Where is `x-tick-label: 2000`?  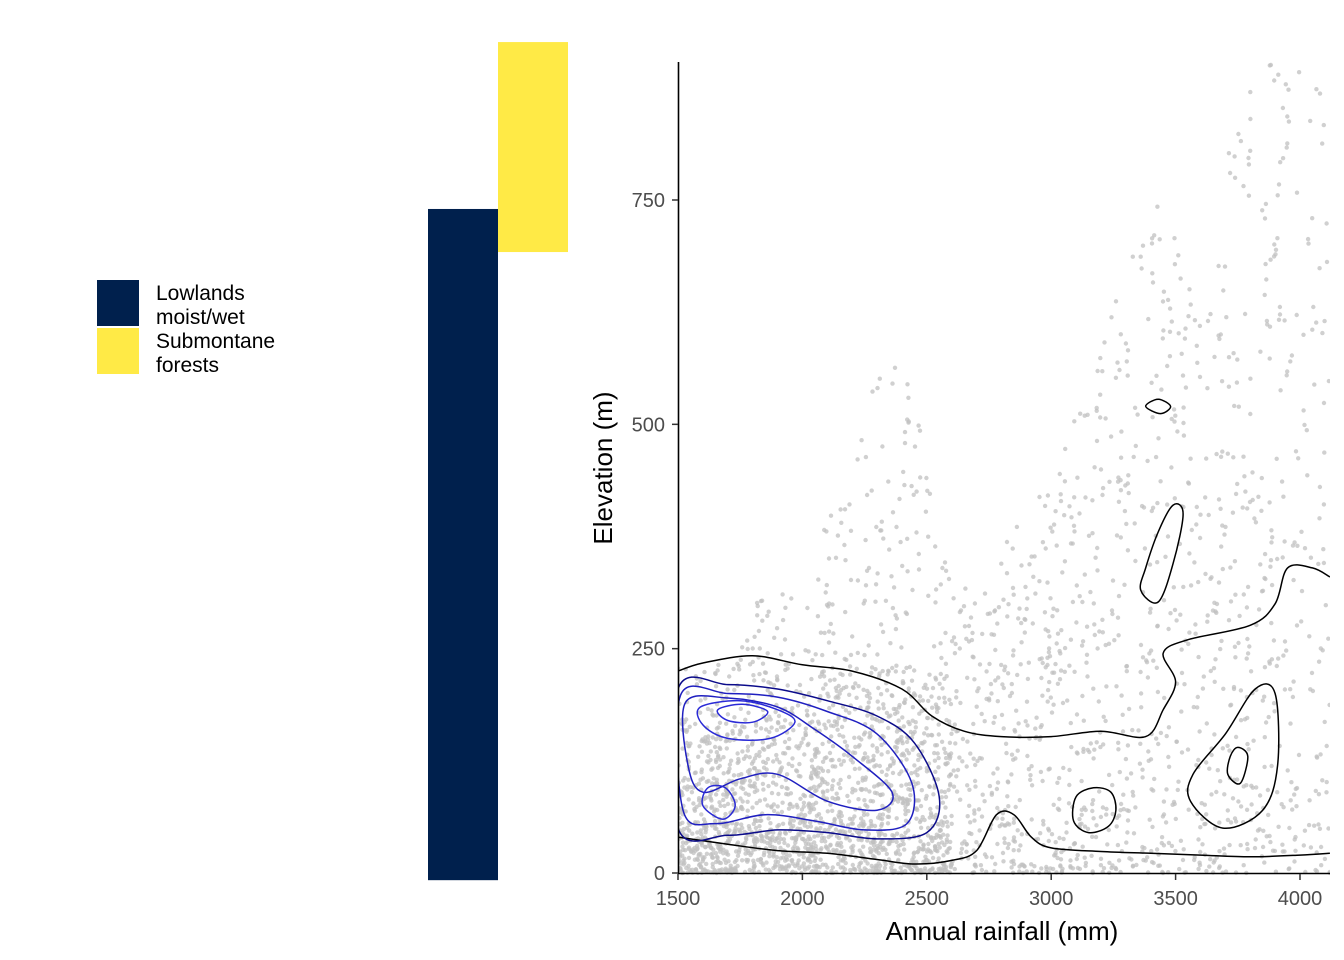
x-tick-label: 2000 is located at coordinates (802, 899).